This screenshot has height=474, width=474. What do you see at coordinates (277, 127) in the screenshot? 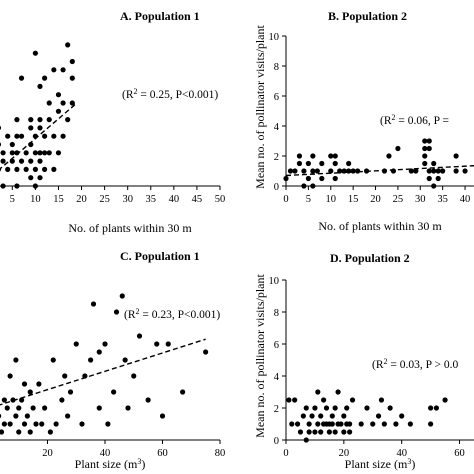
I see `y-tick-label: 4` at bounding box center [277, 127].